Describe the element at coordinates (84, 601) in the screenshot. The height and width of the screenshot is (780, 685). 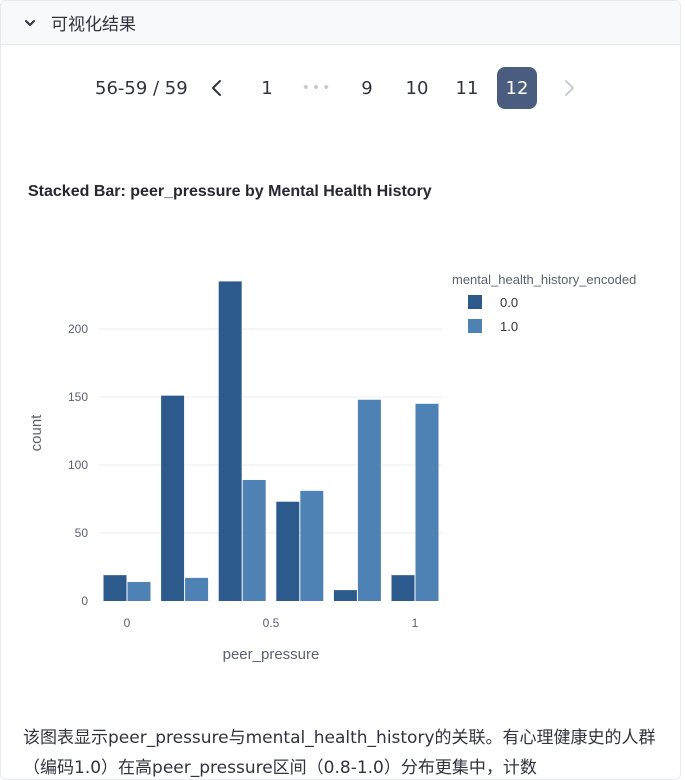
I see `y-tick-label: 0` at that location.